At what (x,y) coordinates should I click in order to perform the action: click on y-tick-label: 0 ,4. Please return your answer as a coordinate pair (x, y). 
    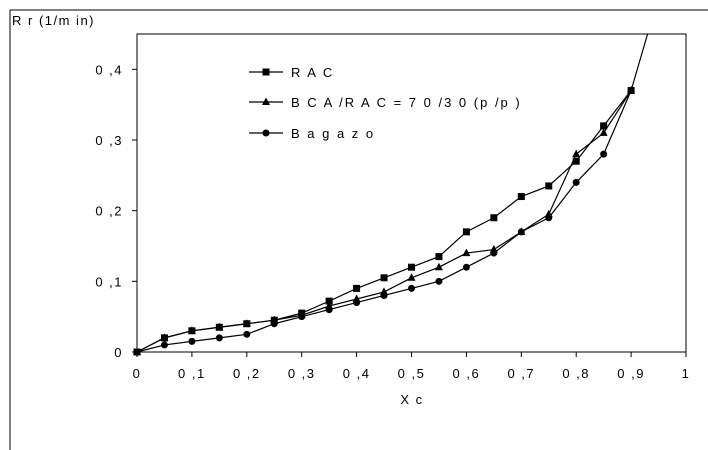
    Looking at the image, I should click on (109, 69).